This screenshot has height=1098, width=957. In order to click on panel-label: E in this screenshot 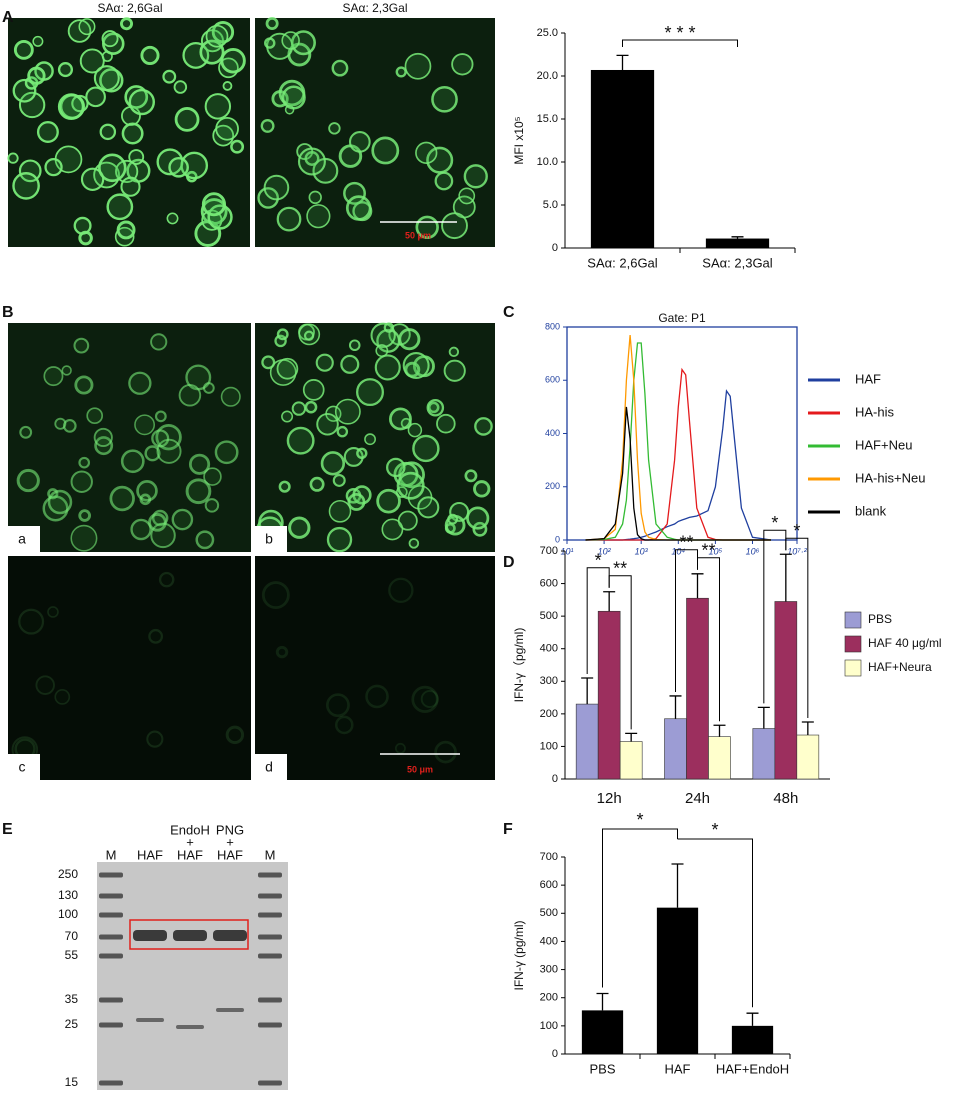, I will do `click(7, 829)`.